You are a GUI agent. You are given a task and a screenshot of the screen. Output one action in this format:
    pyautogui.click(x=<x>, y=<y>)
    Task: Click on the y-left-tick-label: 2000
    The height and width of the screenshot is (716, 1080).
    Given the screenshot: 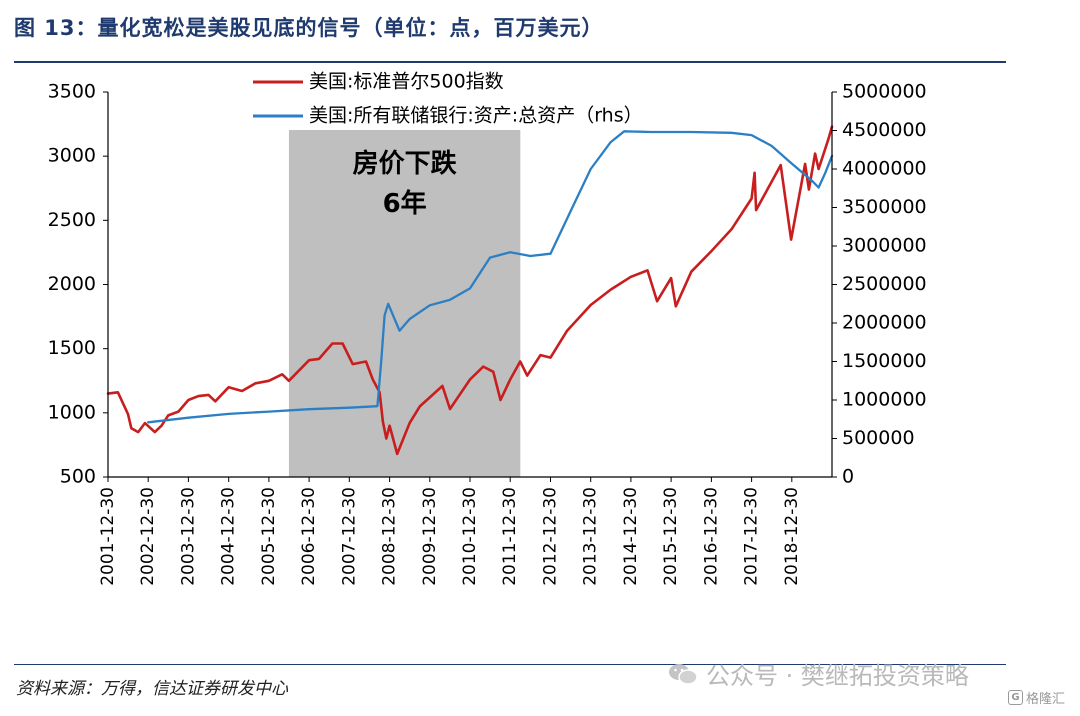 What is the action you would take?
    pyautogui.click(x=72, y=284)
    